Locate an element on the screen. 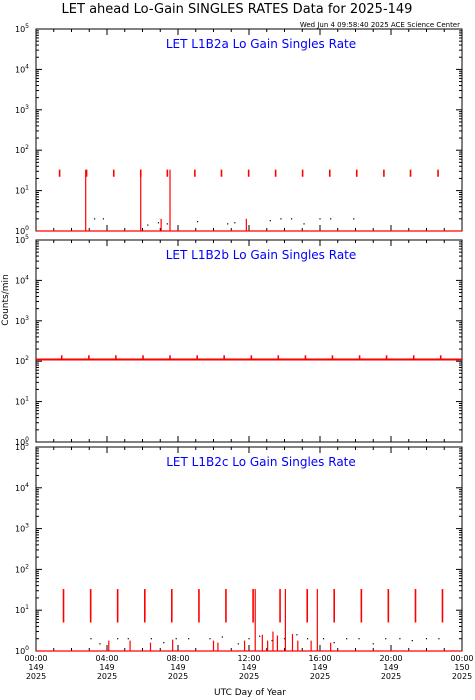 The height and width of the screenshot is (700, 475). xlabel: UTC Day of Year is located at coordinates (250, 693).